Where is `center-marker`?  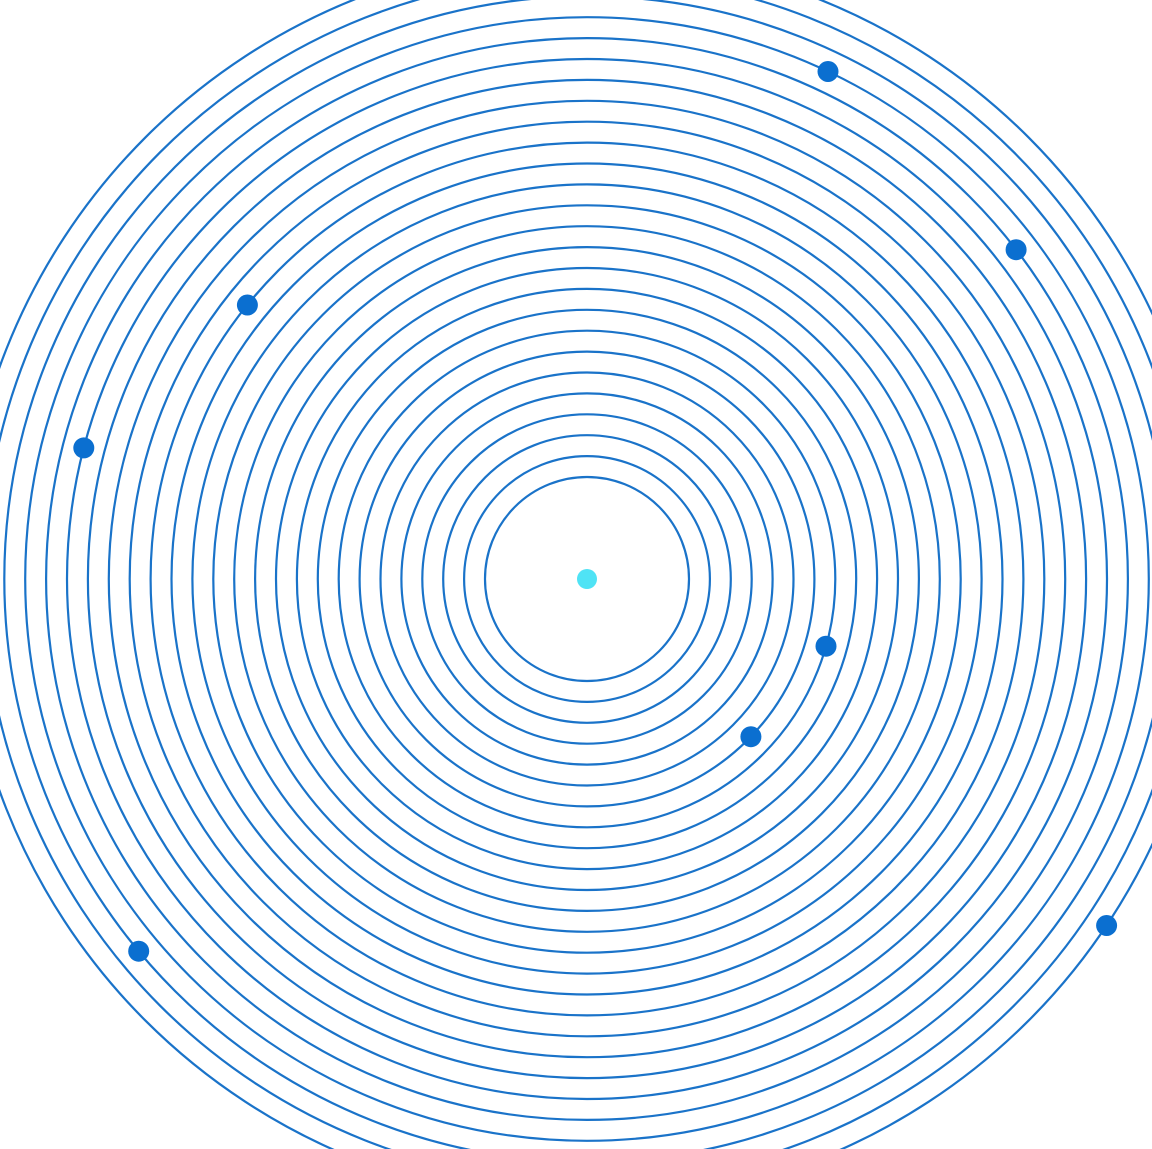
center-marker is located at coordinates (587, 579).